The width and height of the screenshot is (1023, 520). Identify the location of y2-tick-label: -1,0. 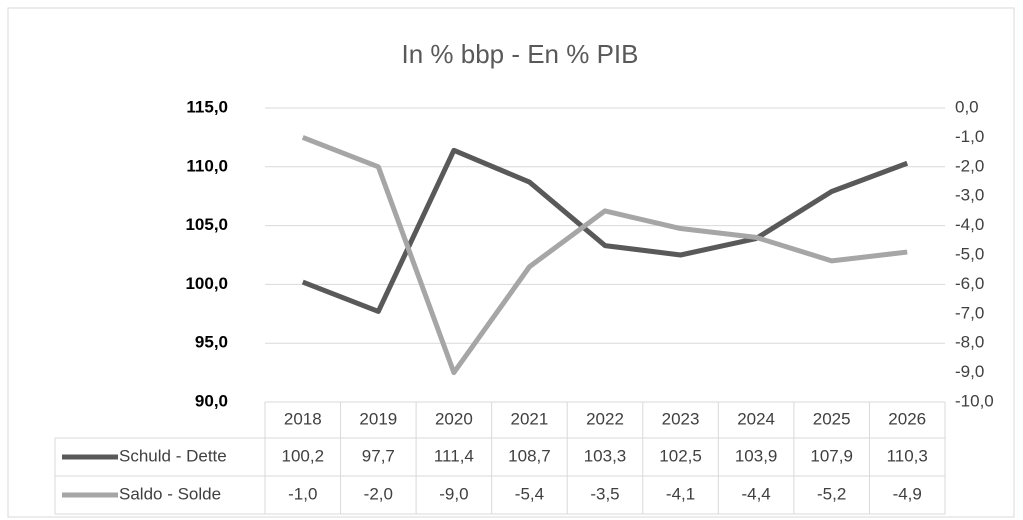
(969, 136).